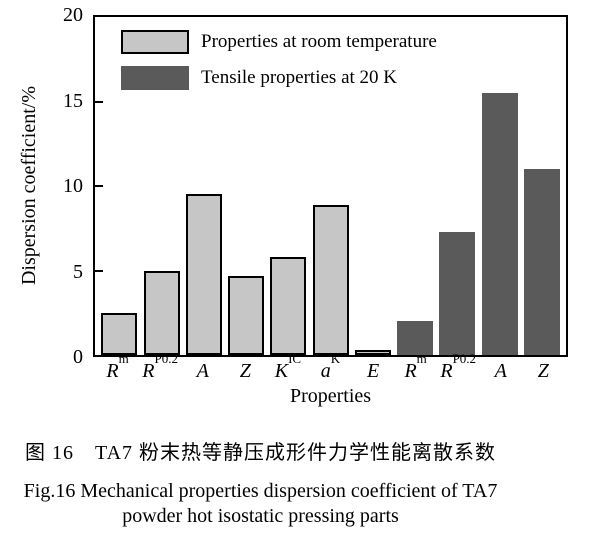  I want to click on x-tick-label-e: E, so click(373, 371).